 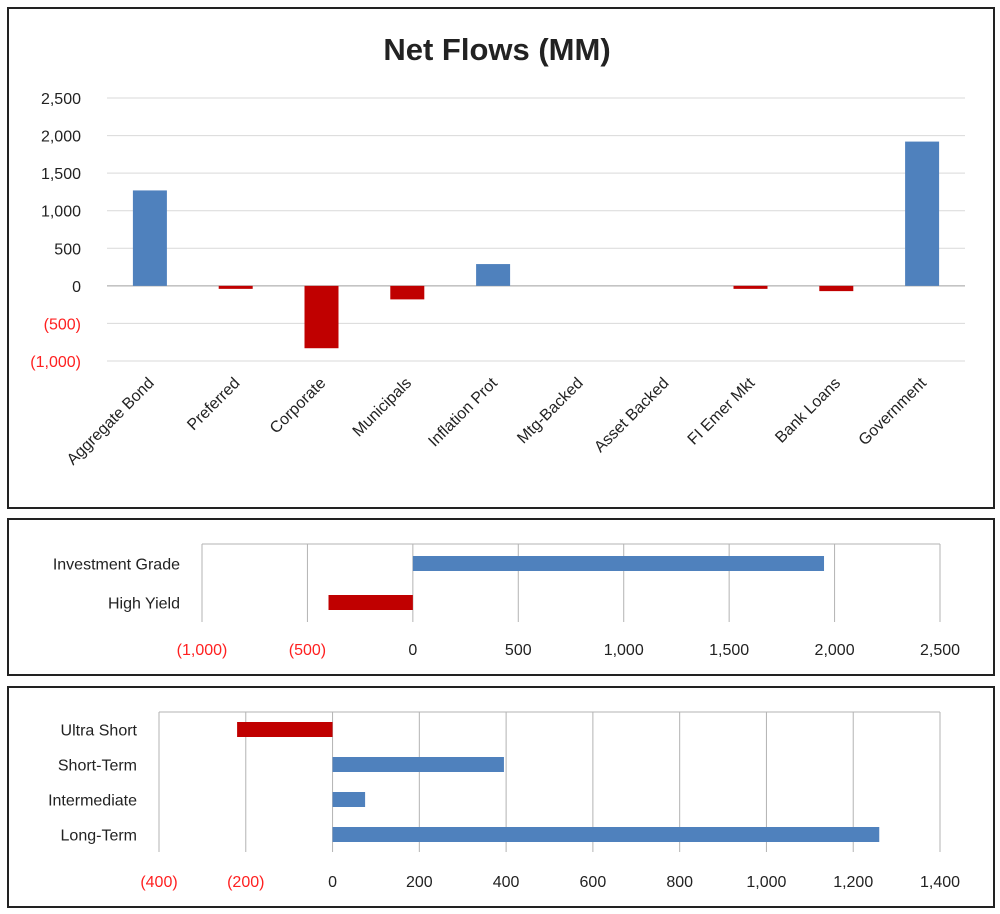 I want to click on bar-short-term, so click(x=418, y=764).